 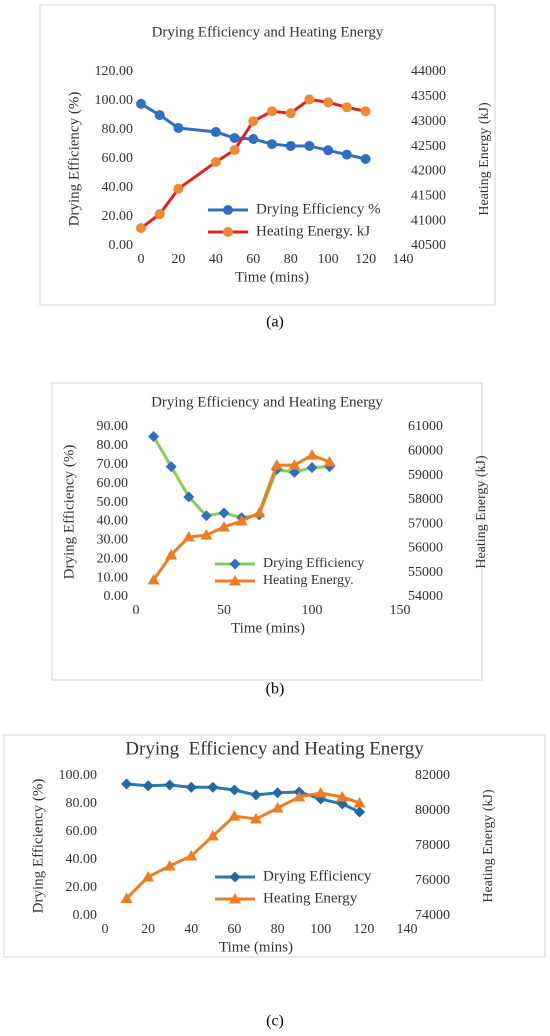 What do you see at coordinates (425, 475) in the screenshot?
I see `y2-tick-label: 59000` at bounding box center [425, 475].